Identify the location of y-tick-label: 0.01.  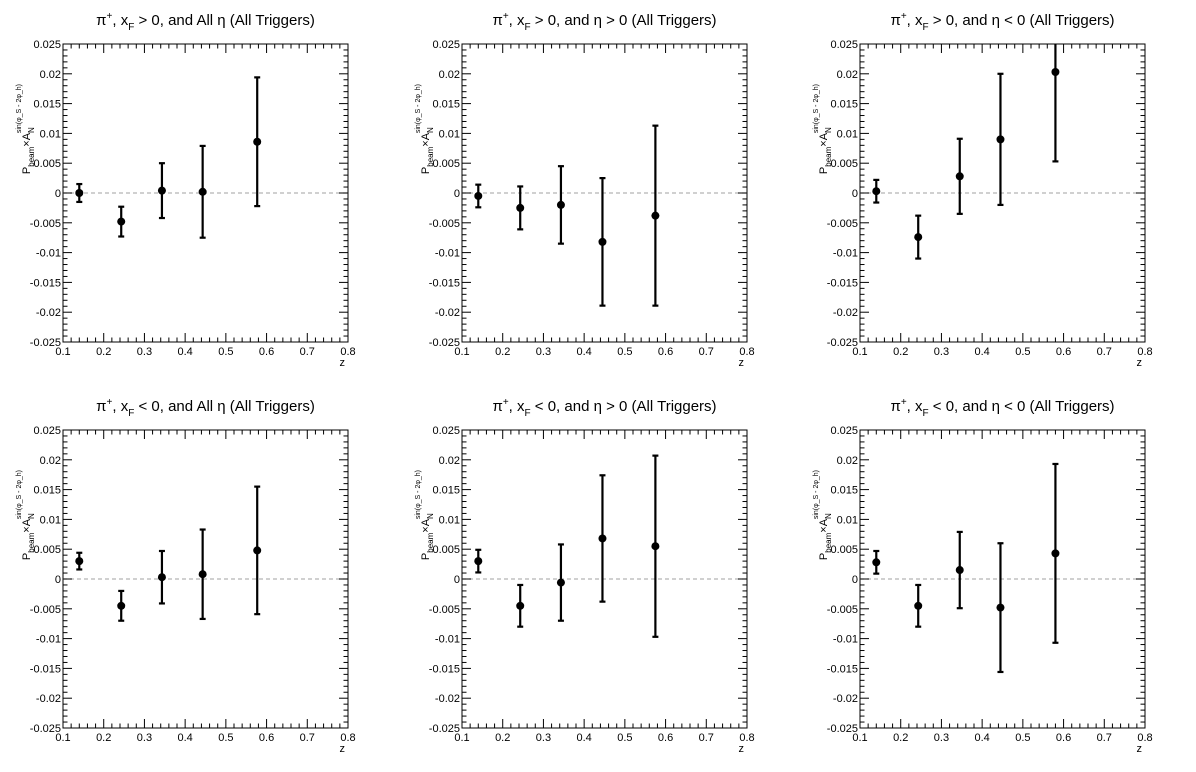
(449, 134).